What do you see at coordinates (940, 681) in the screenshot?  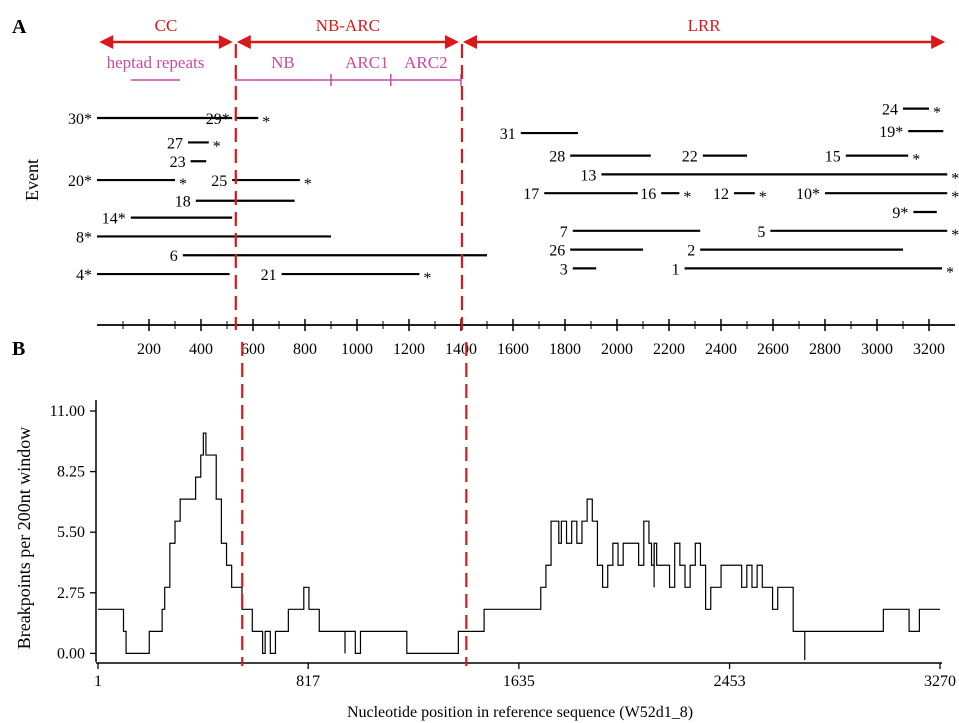 I see `panel-b-xtick-label: 3270` at bounding box center [940, 681].